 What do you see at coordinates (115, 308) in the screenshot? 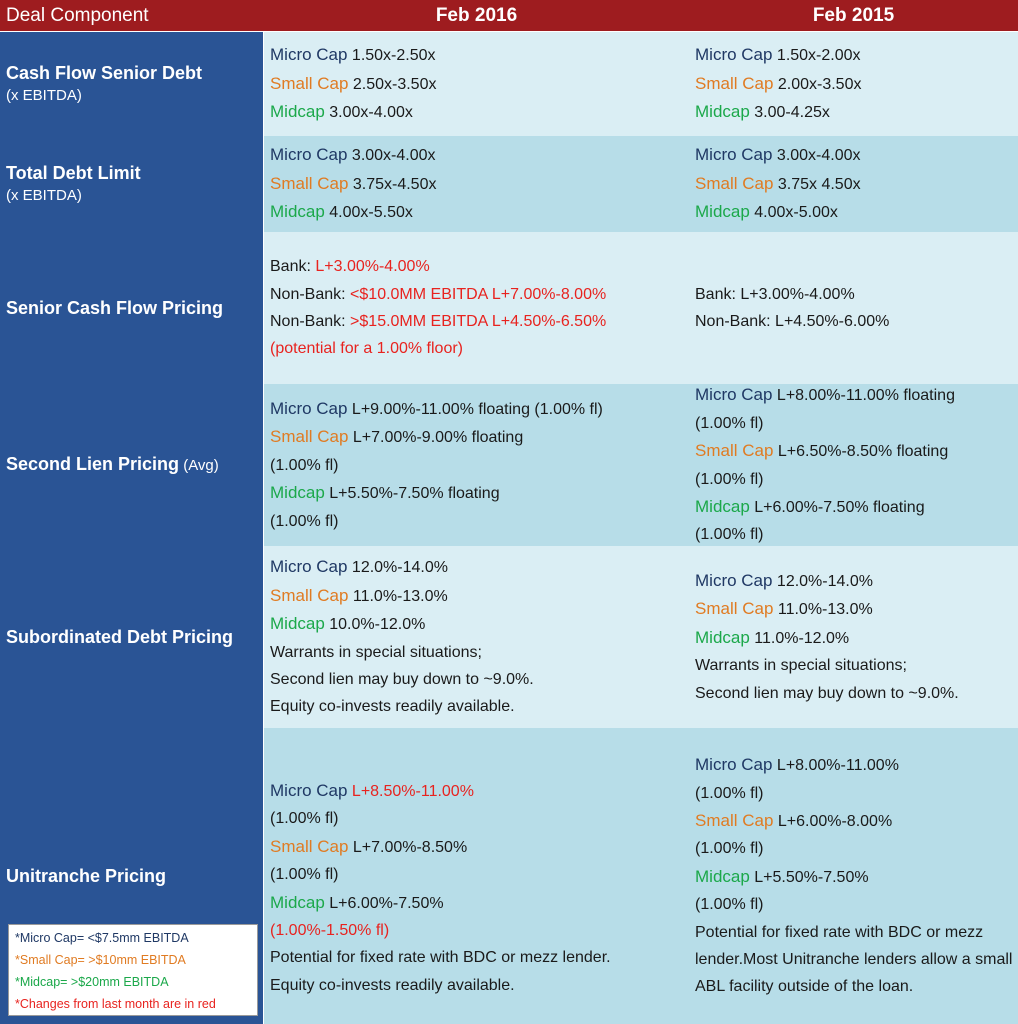
I see `row-label-text: Senior Cash Flow Pricing` at bounding box center [115, 308].